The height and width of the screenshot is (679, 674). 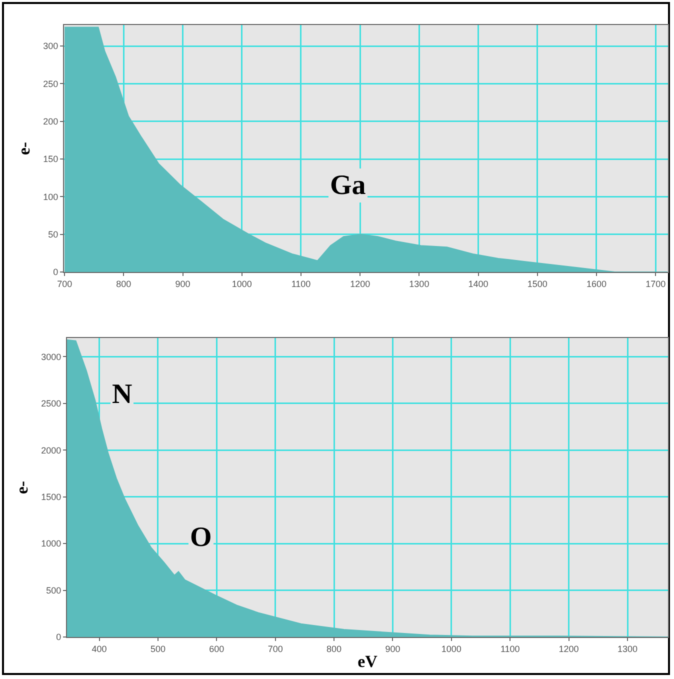 I want to click on y-tick-label: 200, so click(x=50, y=121).